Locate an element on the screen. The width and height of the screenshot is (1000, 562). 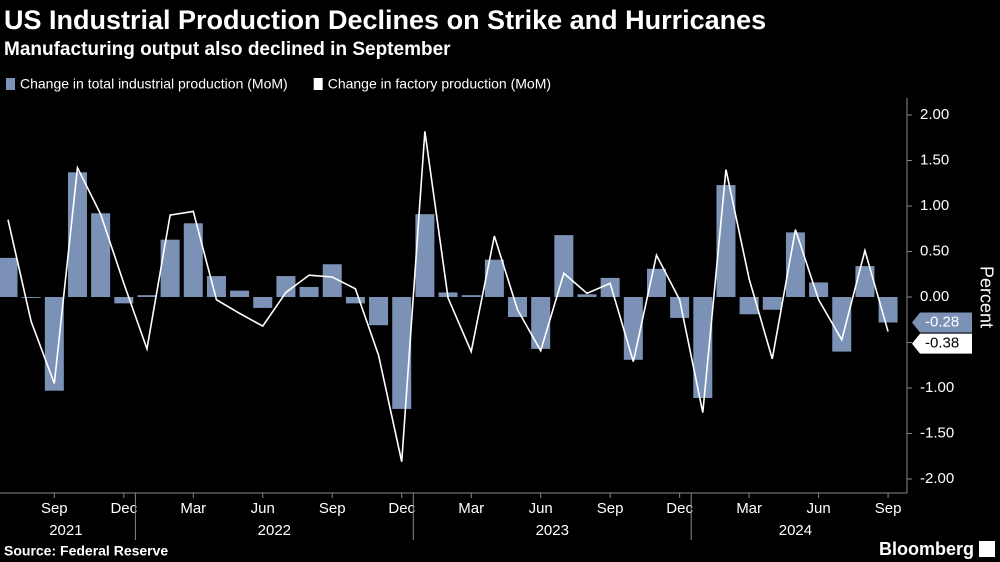
end-label: -0.28 is located at coordinates (942, 322).